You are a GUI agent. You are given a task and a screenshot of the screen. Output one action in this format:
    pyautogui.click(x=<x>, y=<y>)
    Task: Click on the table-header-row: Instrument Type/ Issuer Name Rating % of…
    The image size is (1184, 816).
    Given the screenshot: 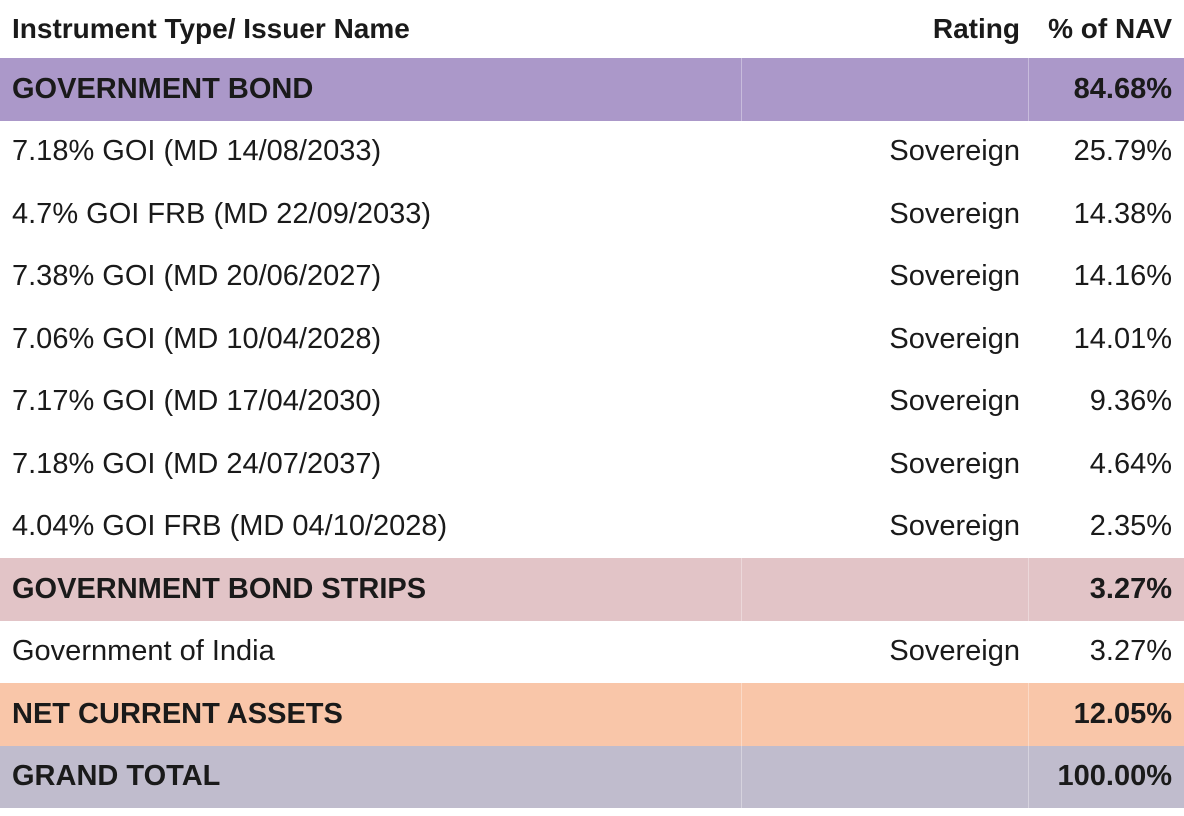 What is the action you would take?
    pyautogui.click(x=592, y=29)
    